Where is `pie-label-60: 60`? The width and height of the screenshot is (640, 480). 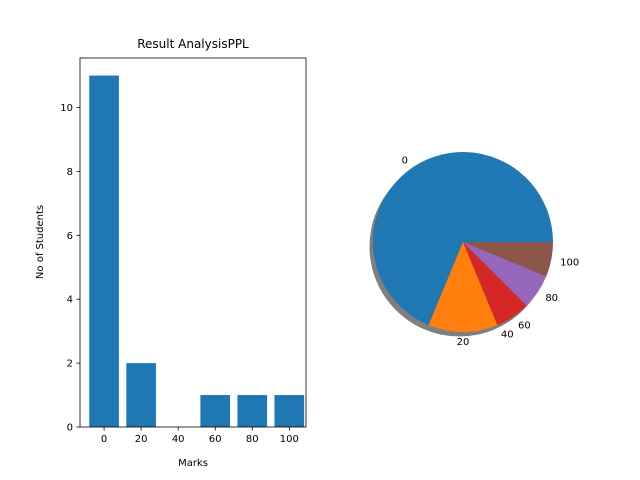
pie-label-60: 60 is located at coordinates (524, 325).